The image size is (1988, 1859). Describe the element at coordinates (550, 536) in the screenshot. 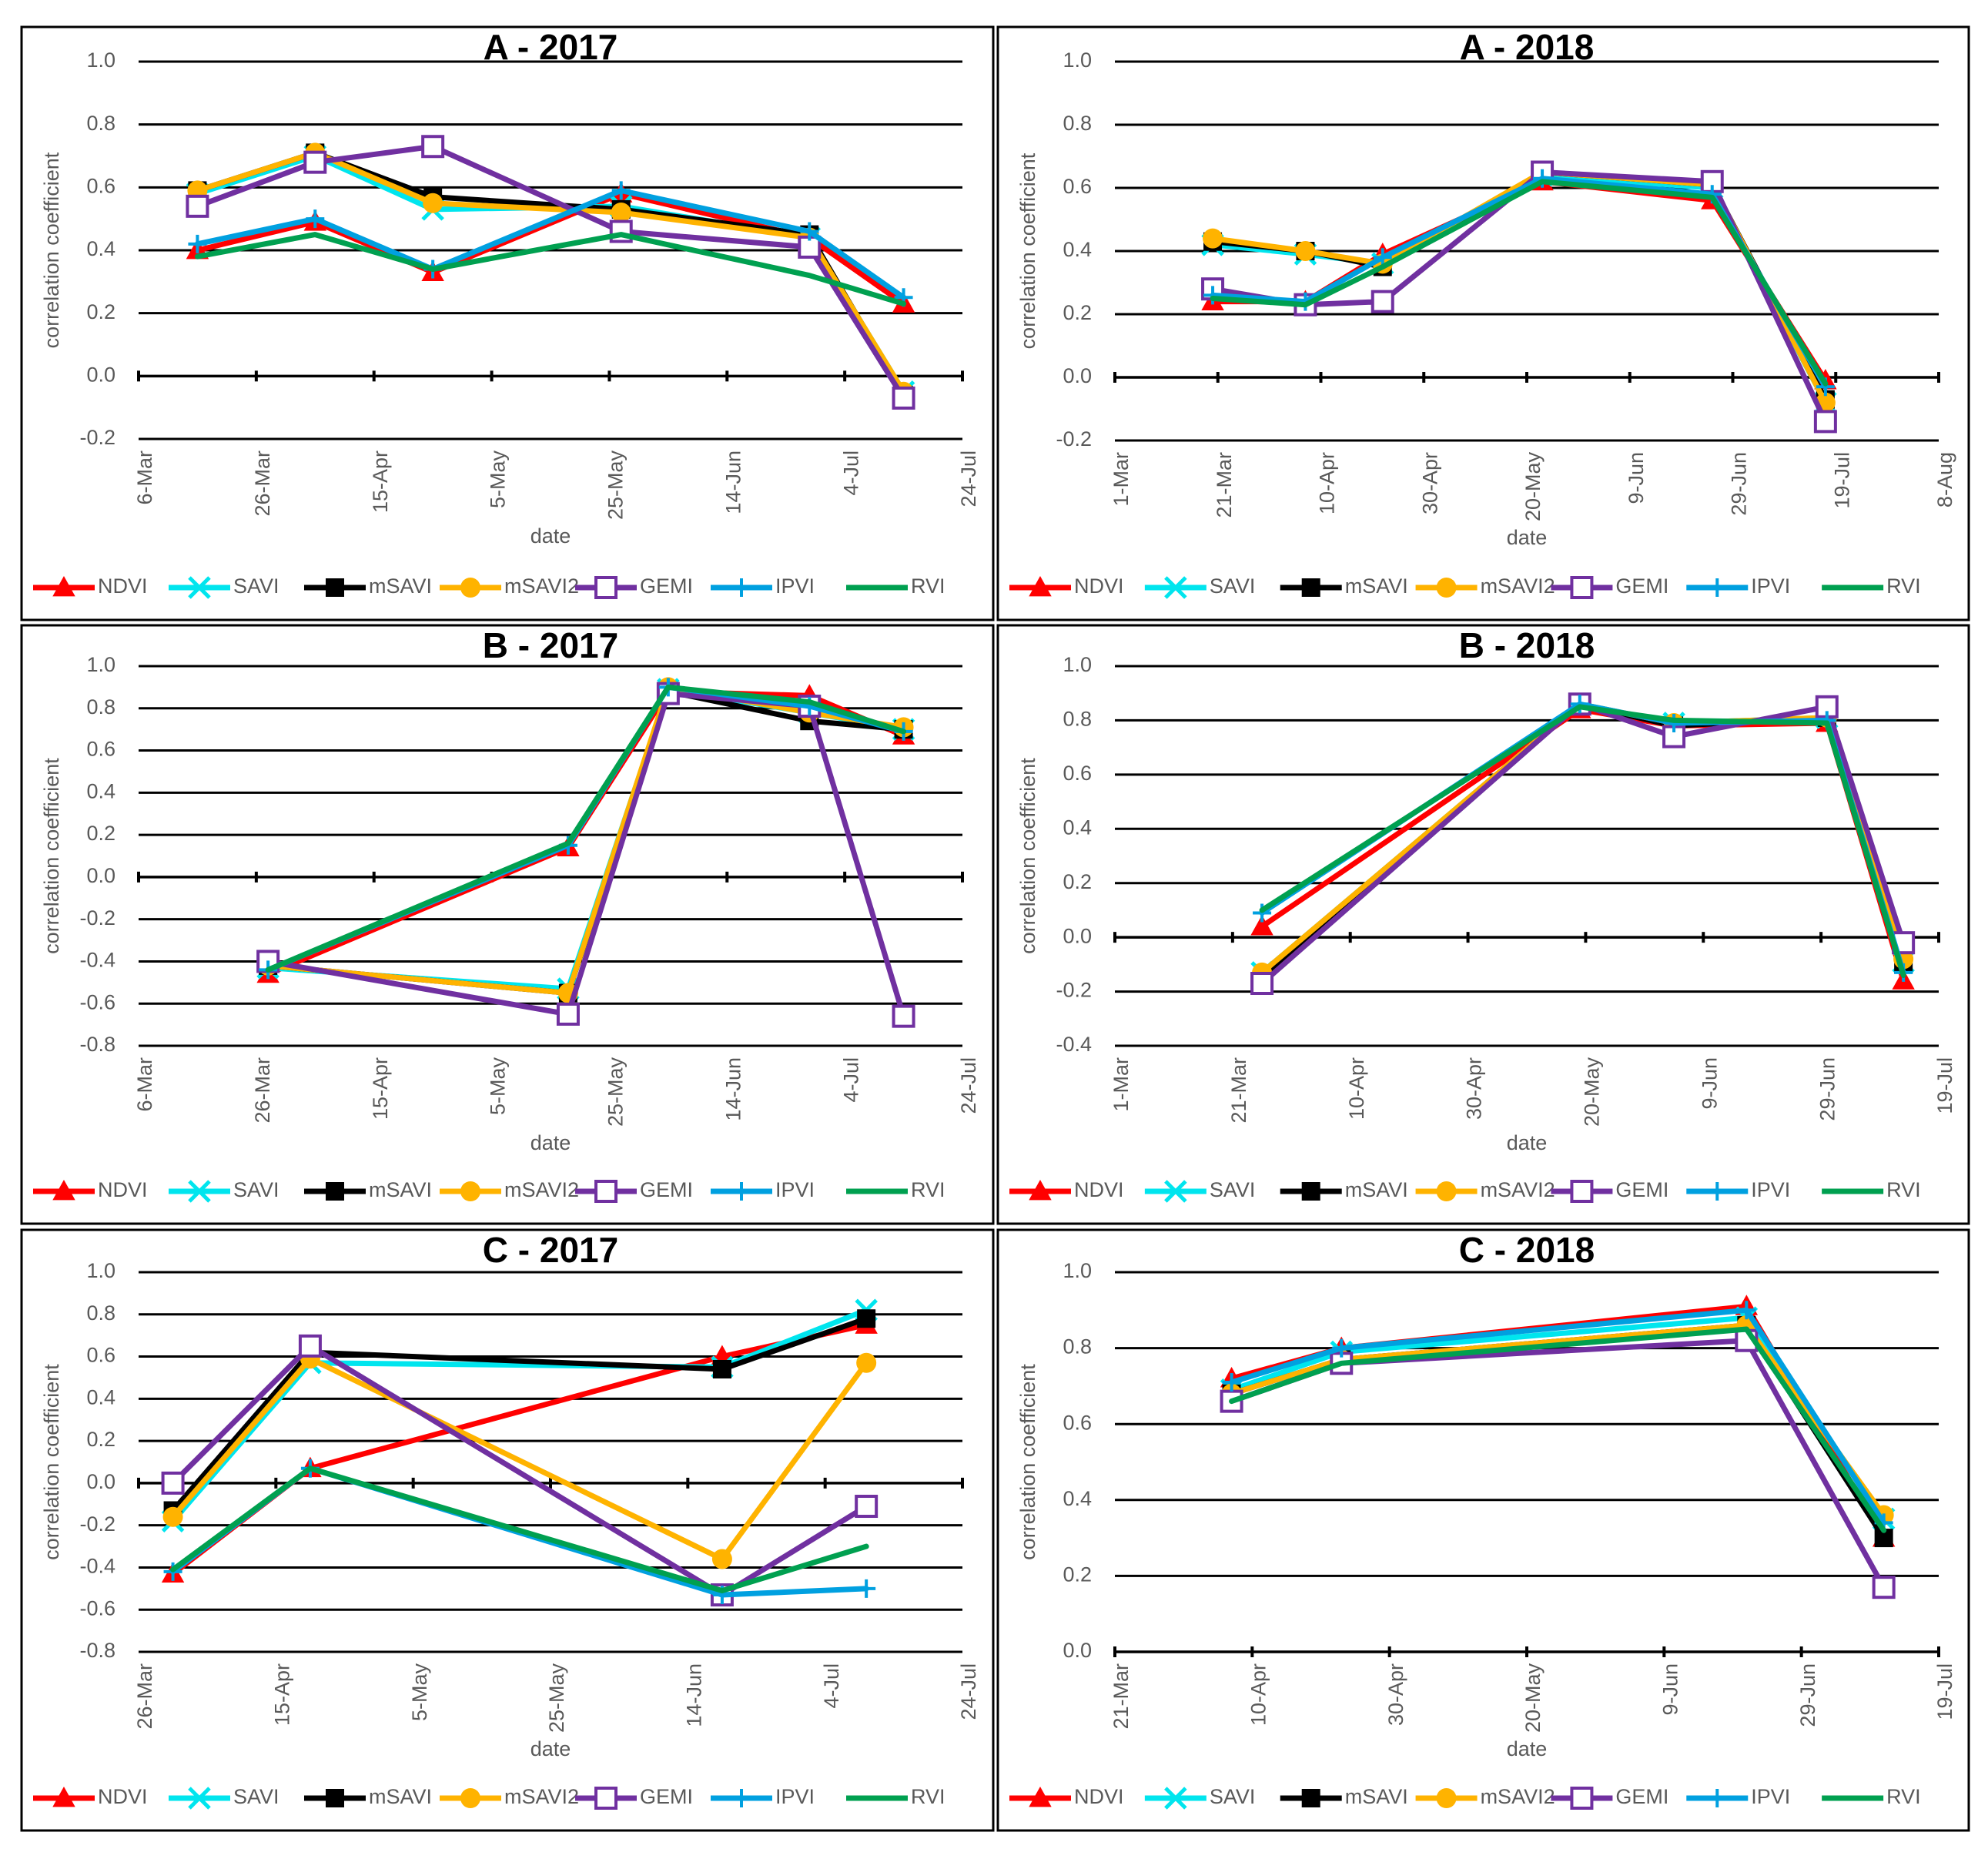

I see `x-axis-title: date` at that location.